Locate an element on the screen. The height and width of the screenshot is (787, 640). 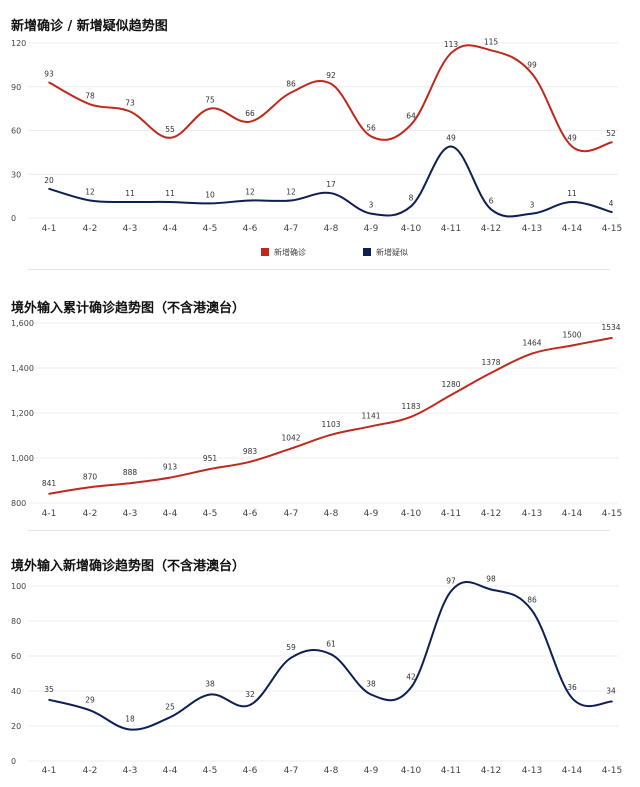
x-tick-label: 4-5 is located at coordinates (210, 229).